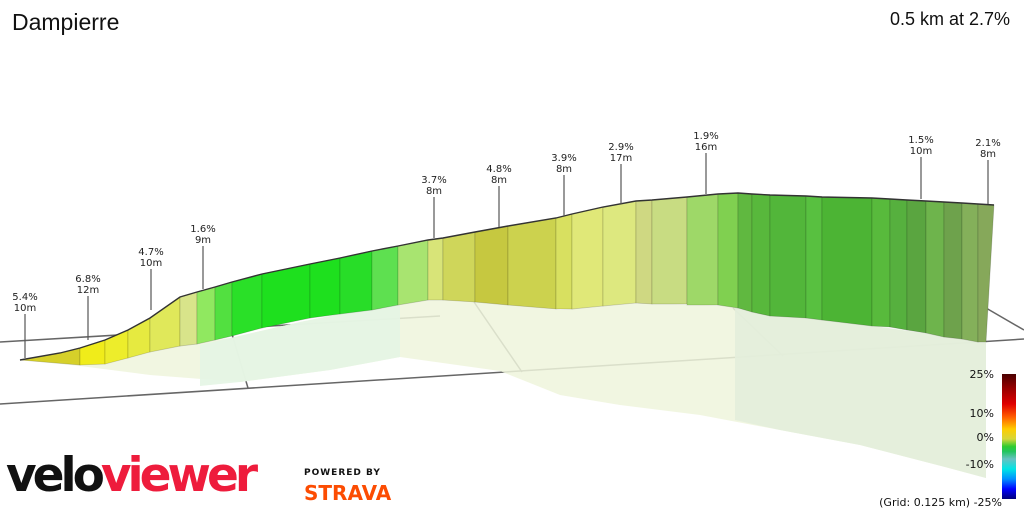  Describe the element at coordinates (25, 325) in the screenshot. I see `segment-annotation: 5.4%10m` at that location.